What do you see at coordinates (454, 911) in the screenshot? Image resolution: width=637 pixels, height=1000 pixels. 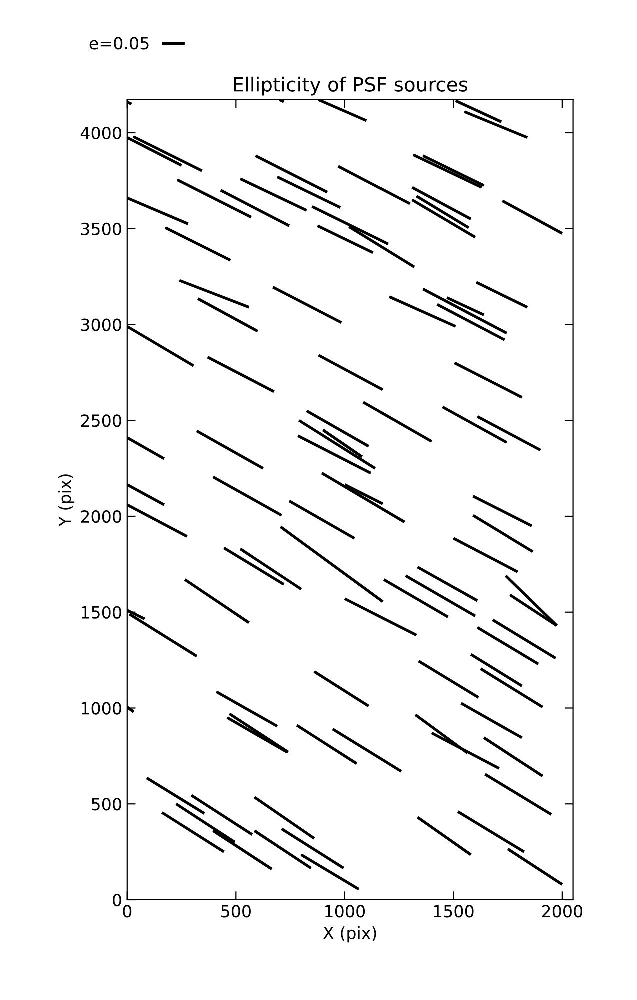 I see `x-tick-label: 1500` at bounding box center [454, 911].